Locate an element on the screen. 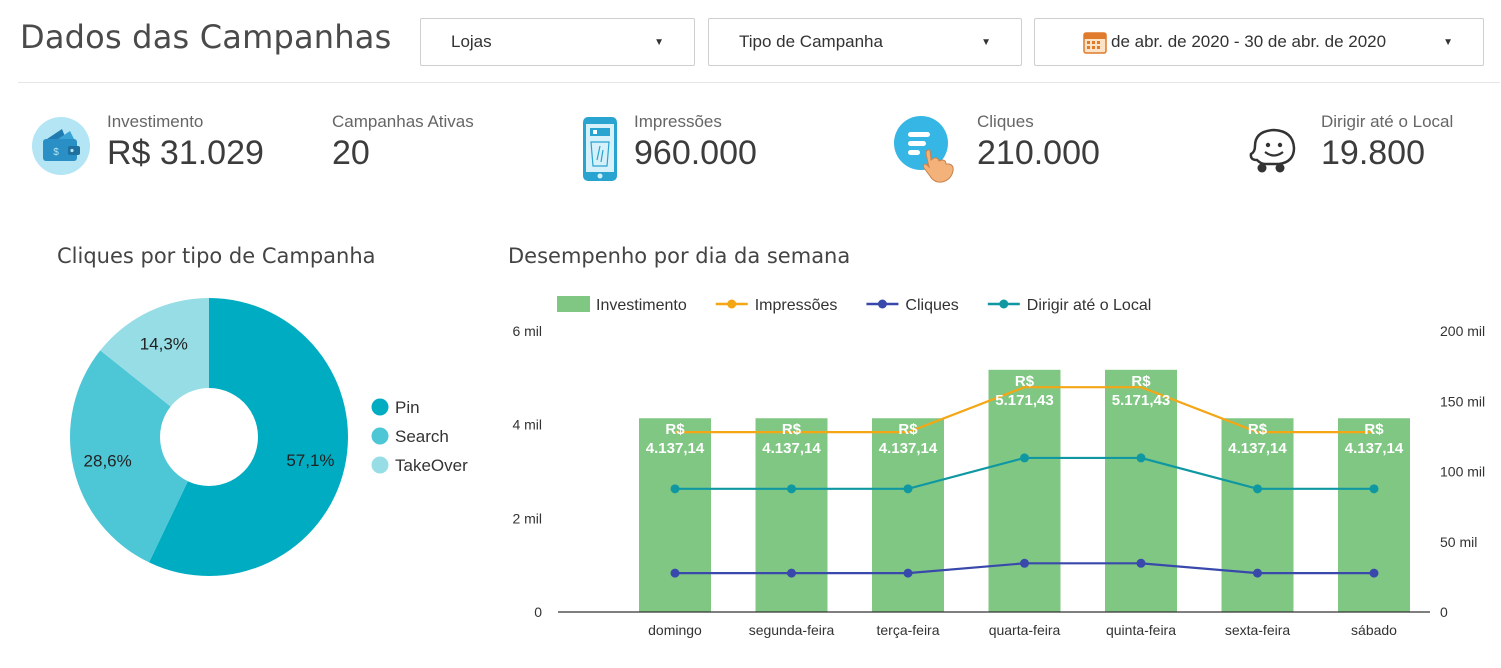  kpi-impressoes: Impressões 960.000 is located at coordinates (695, 142).